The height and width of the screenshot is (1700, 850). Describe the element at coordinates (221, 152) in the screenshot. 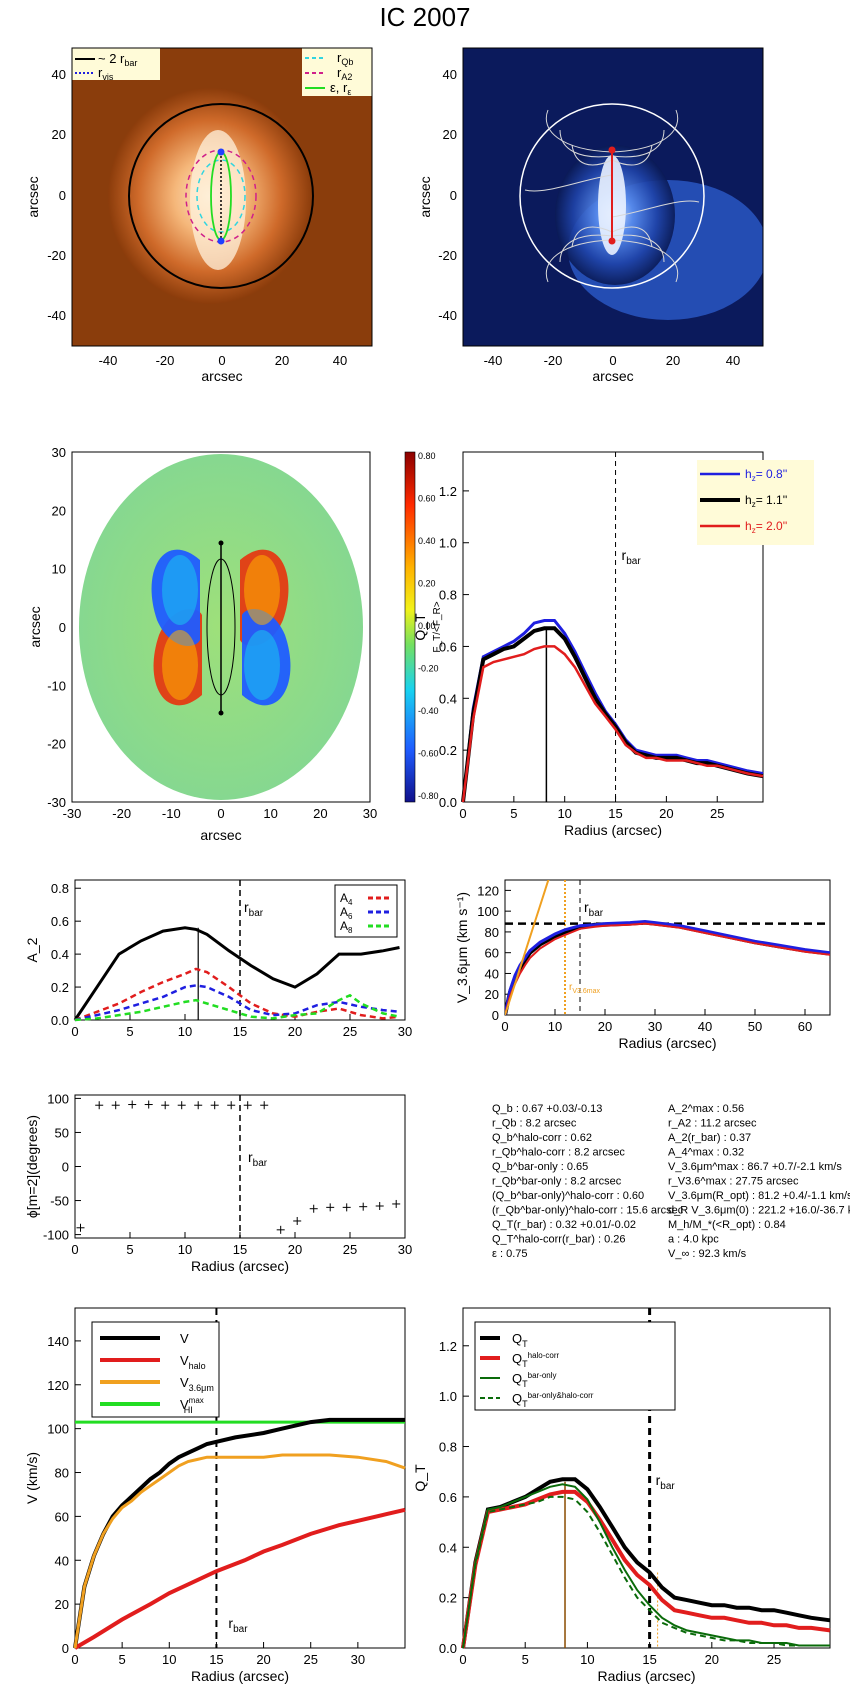

I see `bar-end-top` at that location.